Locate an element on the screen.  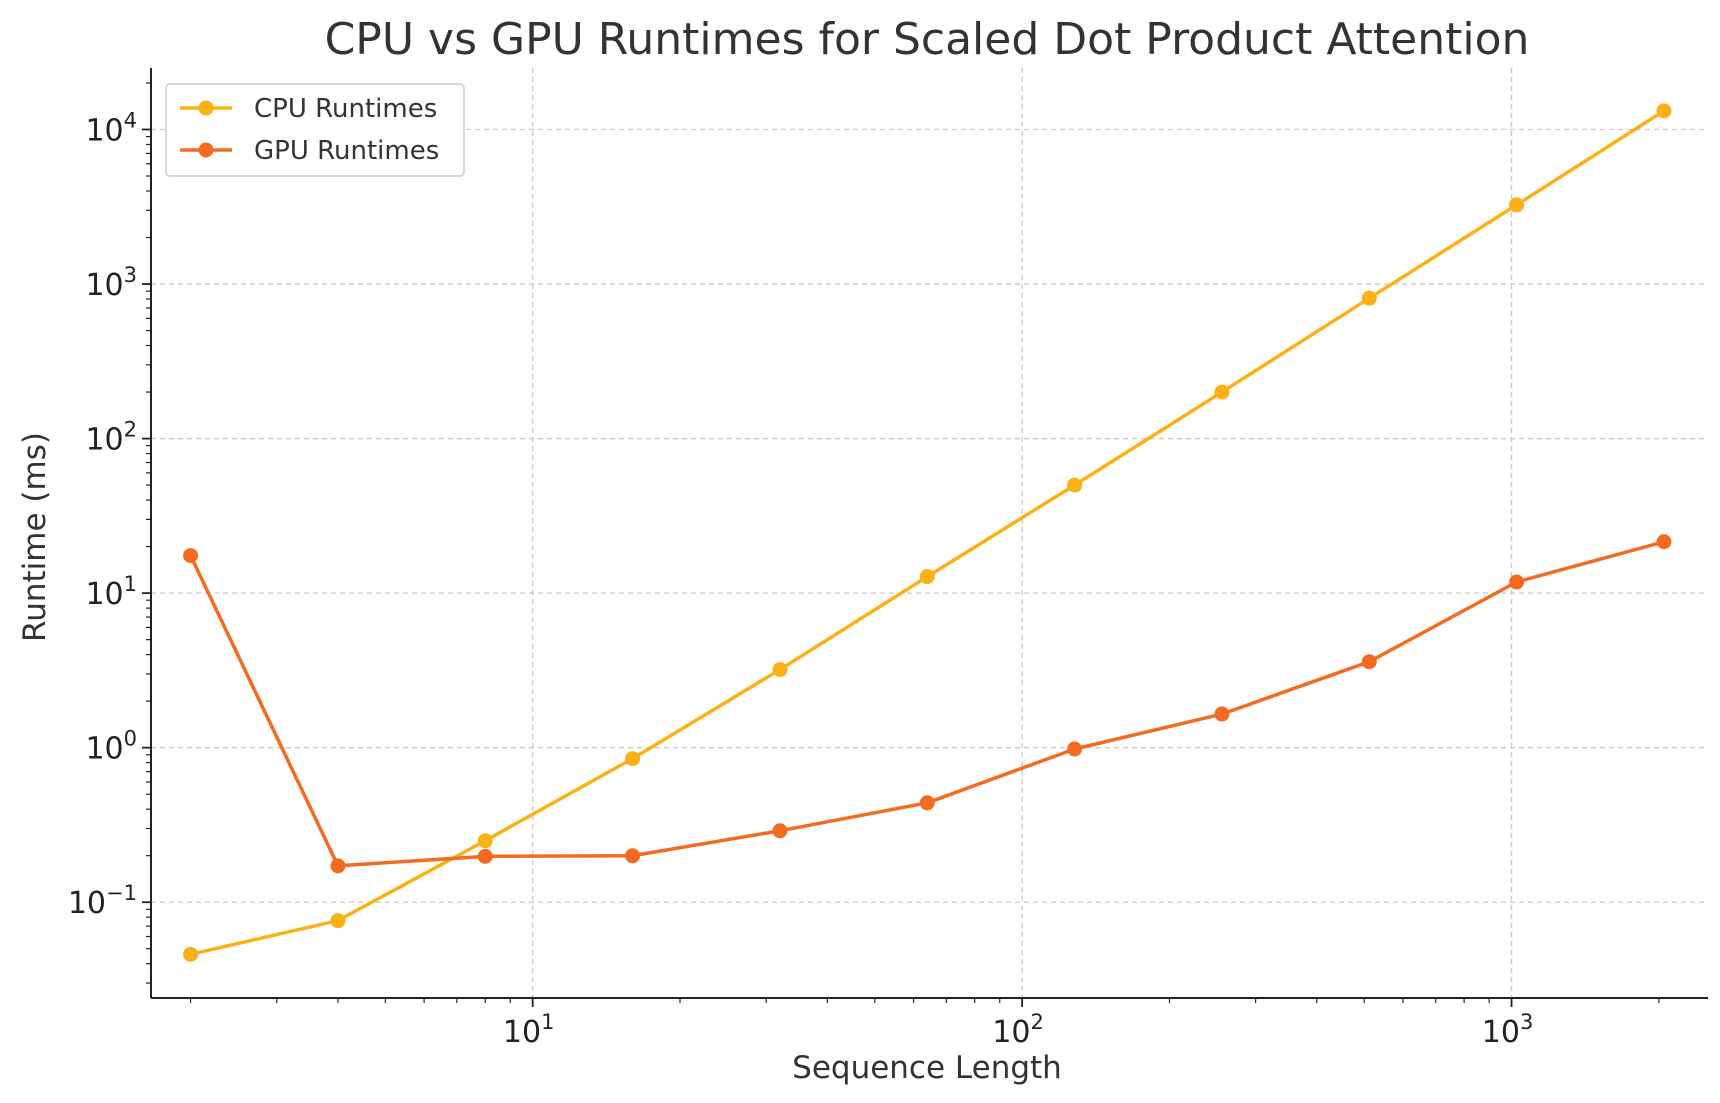
y-tick-label: 10⁴ is located at coordinates (111, 128).